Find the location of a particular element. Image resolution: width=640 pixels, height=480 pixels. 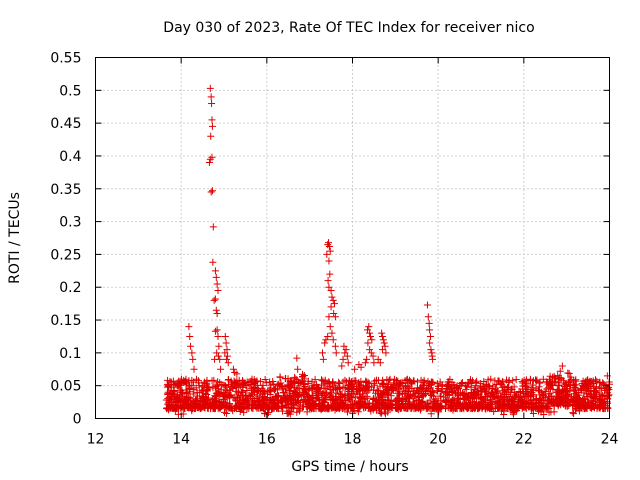

y-tick-label: 0.45 is located at coordinates (65, 124).